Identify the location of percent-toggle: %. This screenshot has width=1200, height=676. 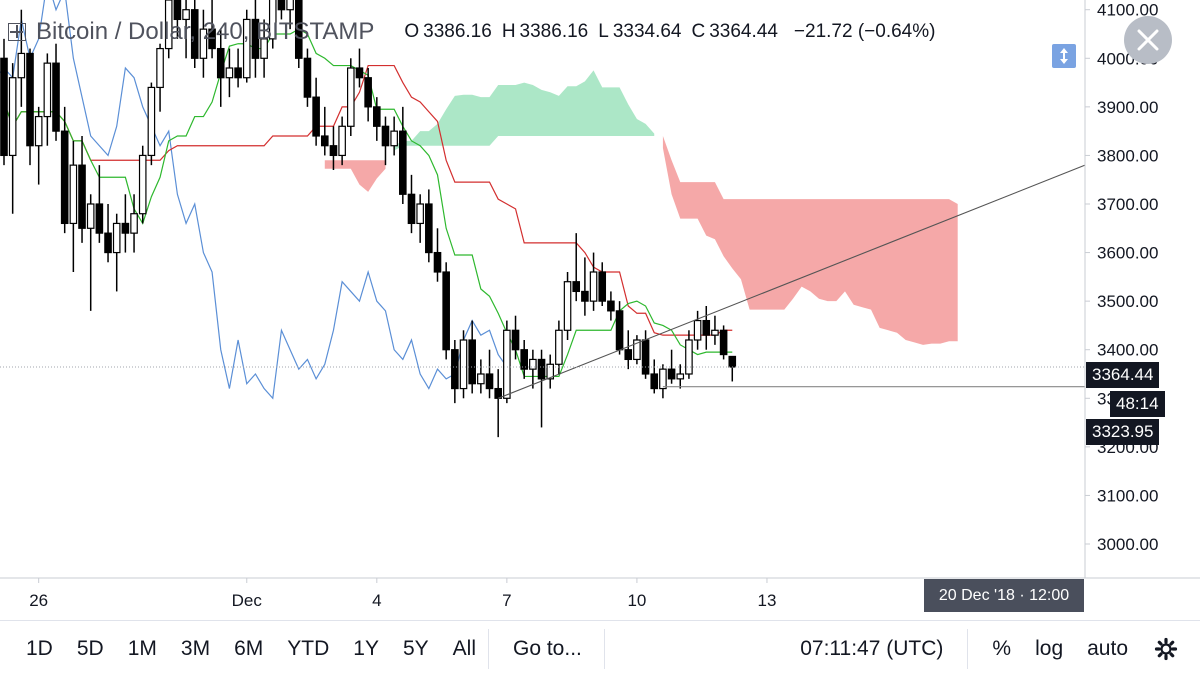
(1002, 648).